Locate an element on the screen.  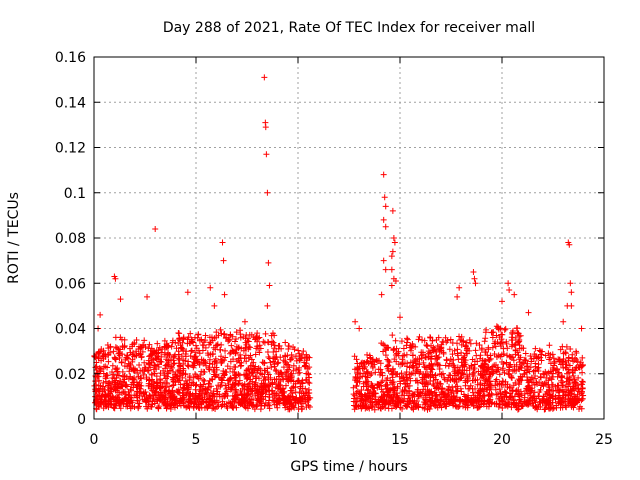
y-tick-label: 0.02 is located at coordinates (70, 375).